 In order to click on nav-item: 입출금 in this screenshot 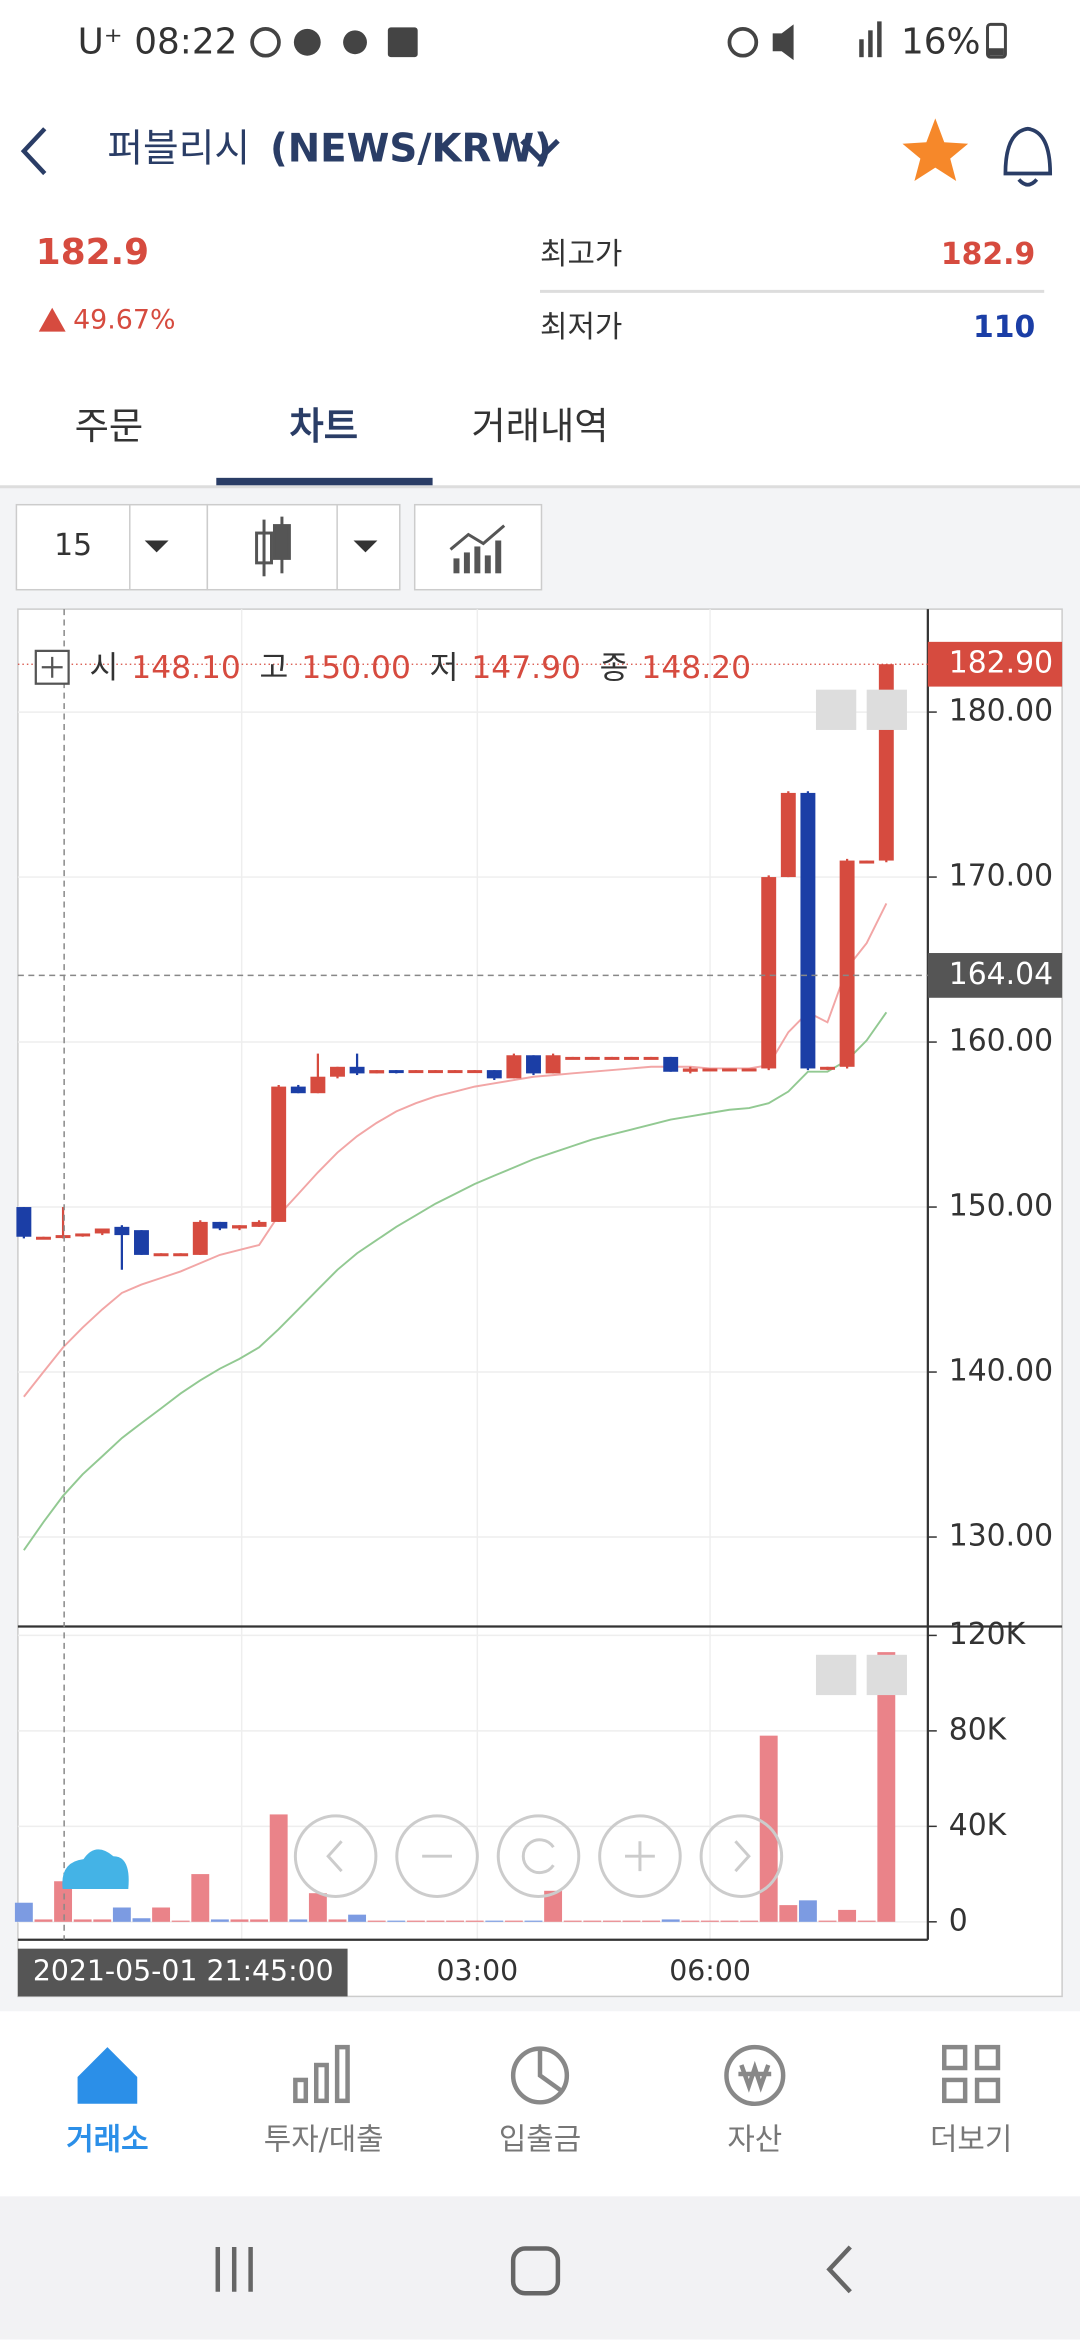, I will do `click(540, 2140)`.